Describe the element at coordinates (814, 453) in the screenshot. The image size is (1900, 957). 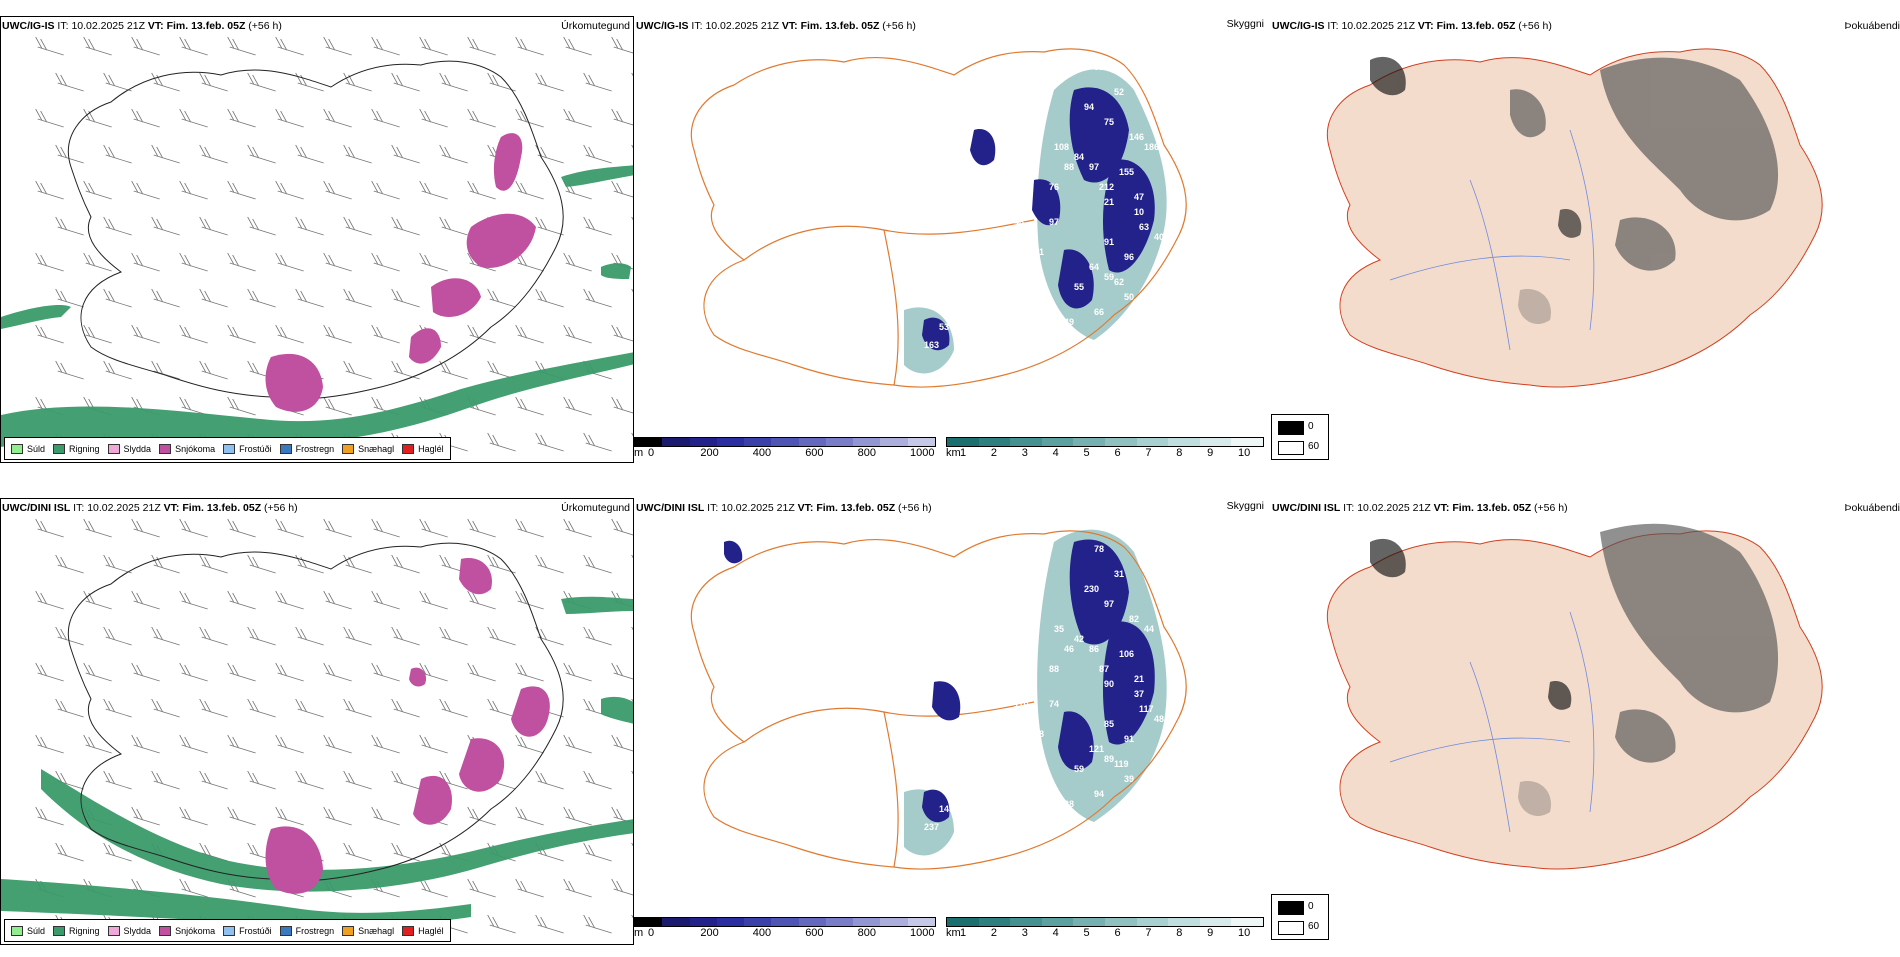
I see `colorbar-tick: 600` at that location.